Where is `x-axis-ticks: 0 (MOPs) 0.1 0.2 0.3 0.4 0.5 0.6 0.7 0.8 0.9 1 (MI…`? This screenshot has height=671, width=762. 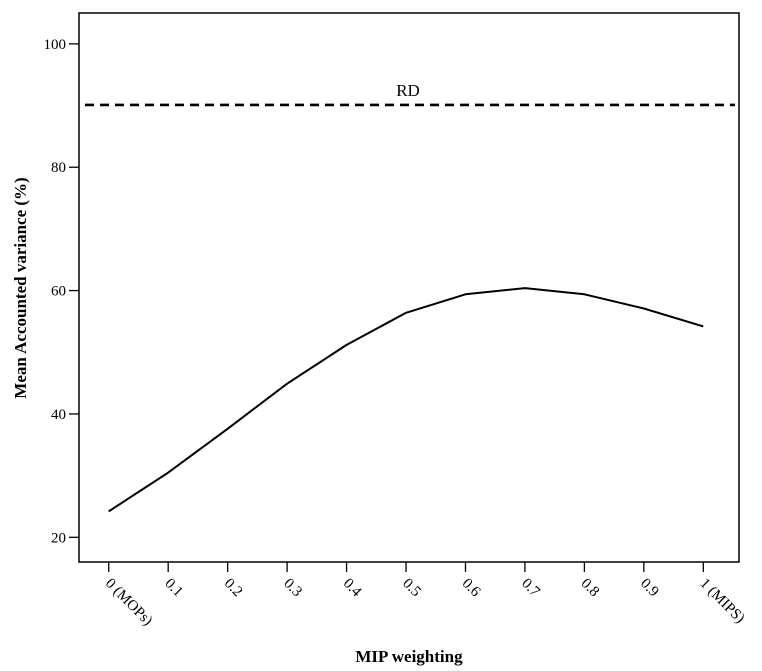 x-axis-ticks: 0 (MOPs) 0.1 0.2 0.3 0.4 0.5 0.6 0.7 0.8 0.9 1 (MI… is located at coordinates (425, 595).